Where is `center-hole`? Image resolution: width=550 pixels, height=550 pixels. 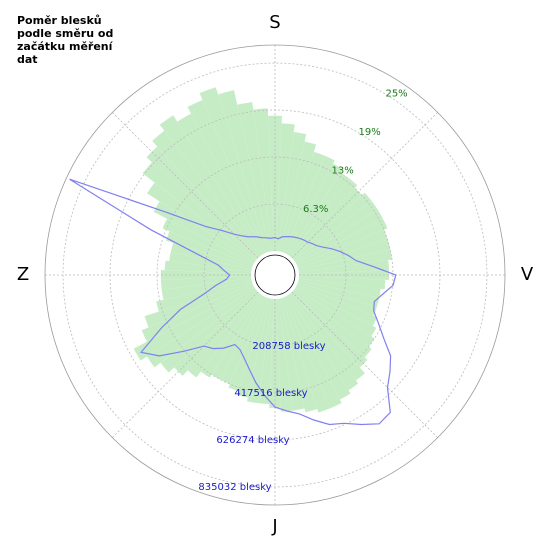
center-hole is located at coordinates (275, 275).